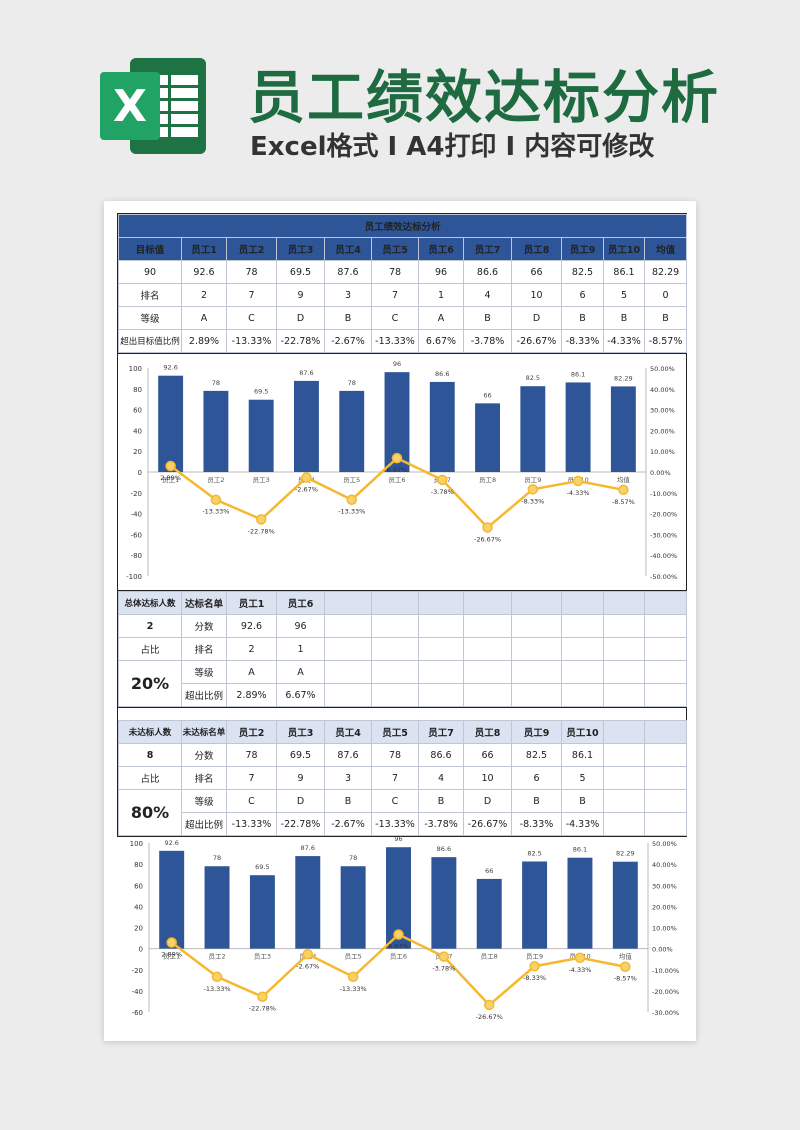  Describe the element at coordinates (582, 778) in the screenshot. I see `fail-member-rank: 5` at that location.